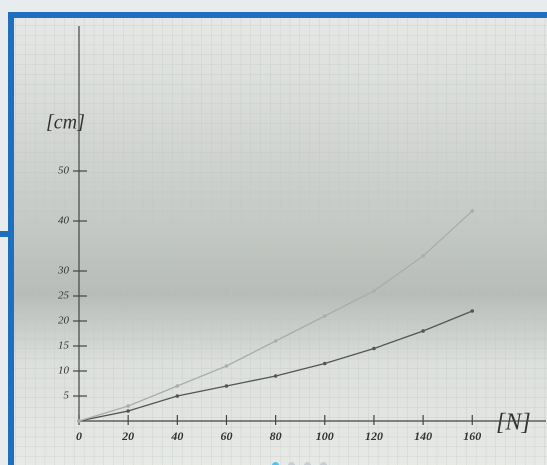 Image resolution: width=547 pixels, height=465 pixels. What do you see at coordinates (64, 371) in the screenshot?
I see `y-tick-label: 10` at bounding box center [64, 371].